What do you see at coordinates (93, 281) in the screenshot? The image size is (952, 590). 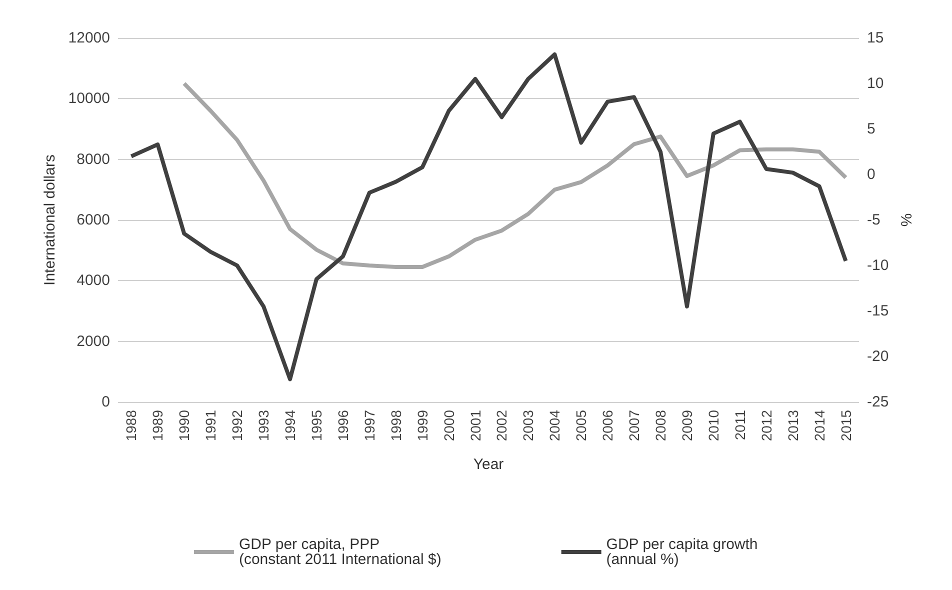 I see `y-tick-label: 4000` at bounding box center [93, 281].